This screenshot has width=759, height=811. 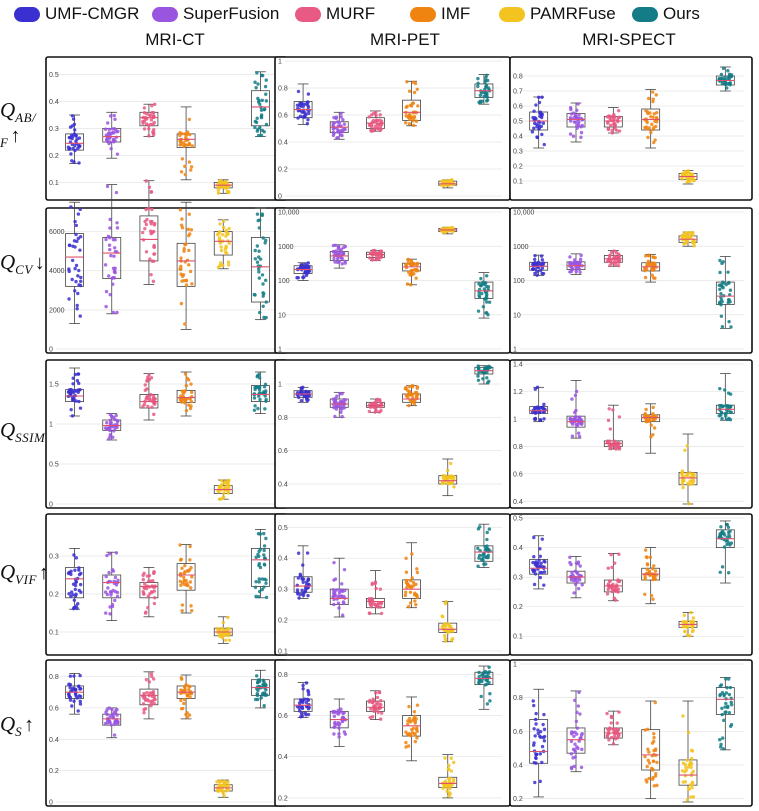 What do you see at coordinates (54, 595) in the screenshot?
I see `y-tick-label: 0.2` at bounding box center [54, 595].